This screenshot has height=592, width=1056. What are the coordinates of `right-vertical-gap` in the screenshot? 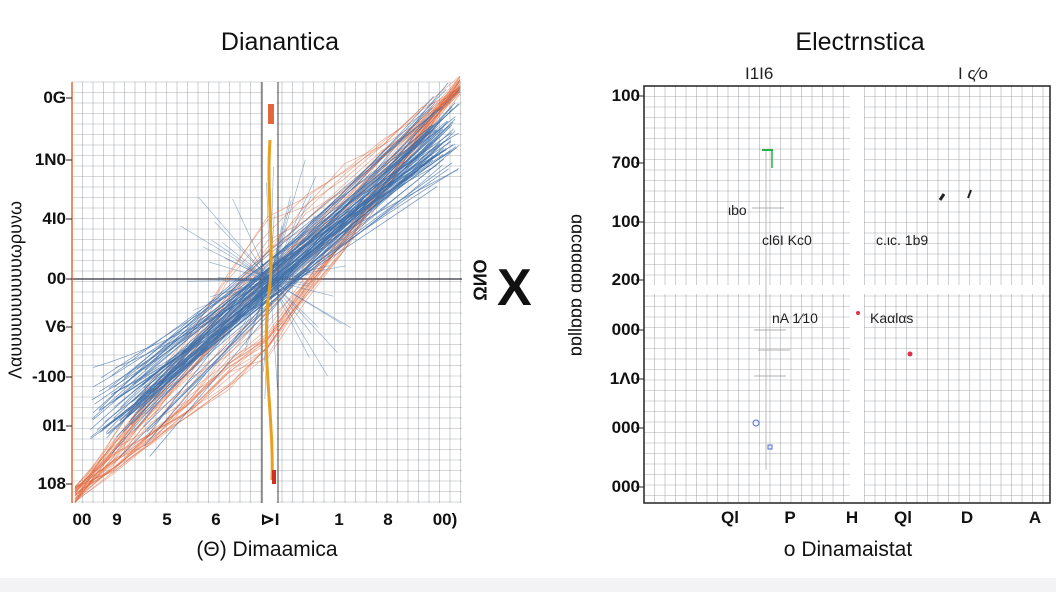 It's located at (857, 294).